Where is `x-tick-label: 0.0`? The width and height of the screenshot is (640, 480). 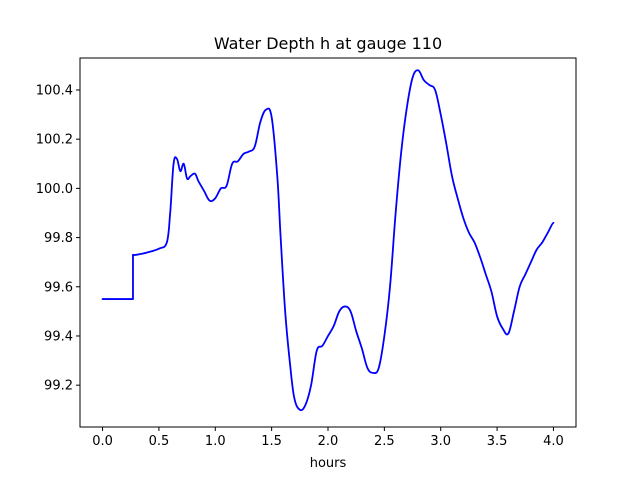 x-tick-label: 0.0 is located at coordinates (102, 441).